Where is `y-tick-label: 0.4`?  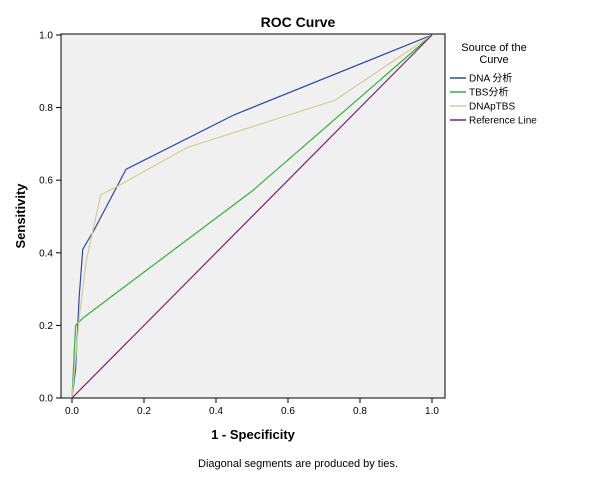 y-tick-label: 0.4 is located at coordinates (46, 253).